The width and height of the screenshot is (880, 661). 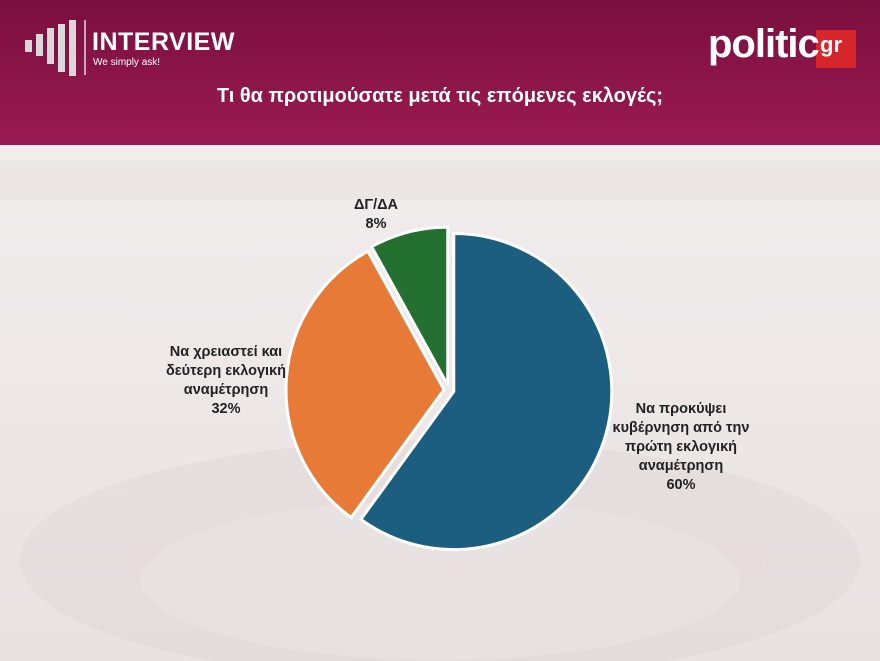 What do you see at coordinates (127, 62) in the screenshot?
I see `brand-tagline: We simply ask!` at bounding box center [127, 62].